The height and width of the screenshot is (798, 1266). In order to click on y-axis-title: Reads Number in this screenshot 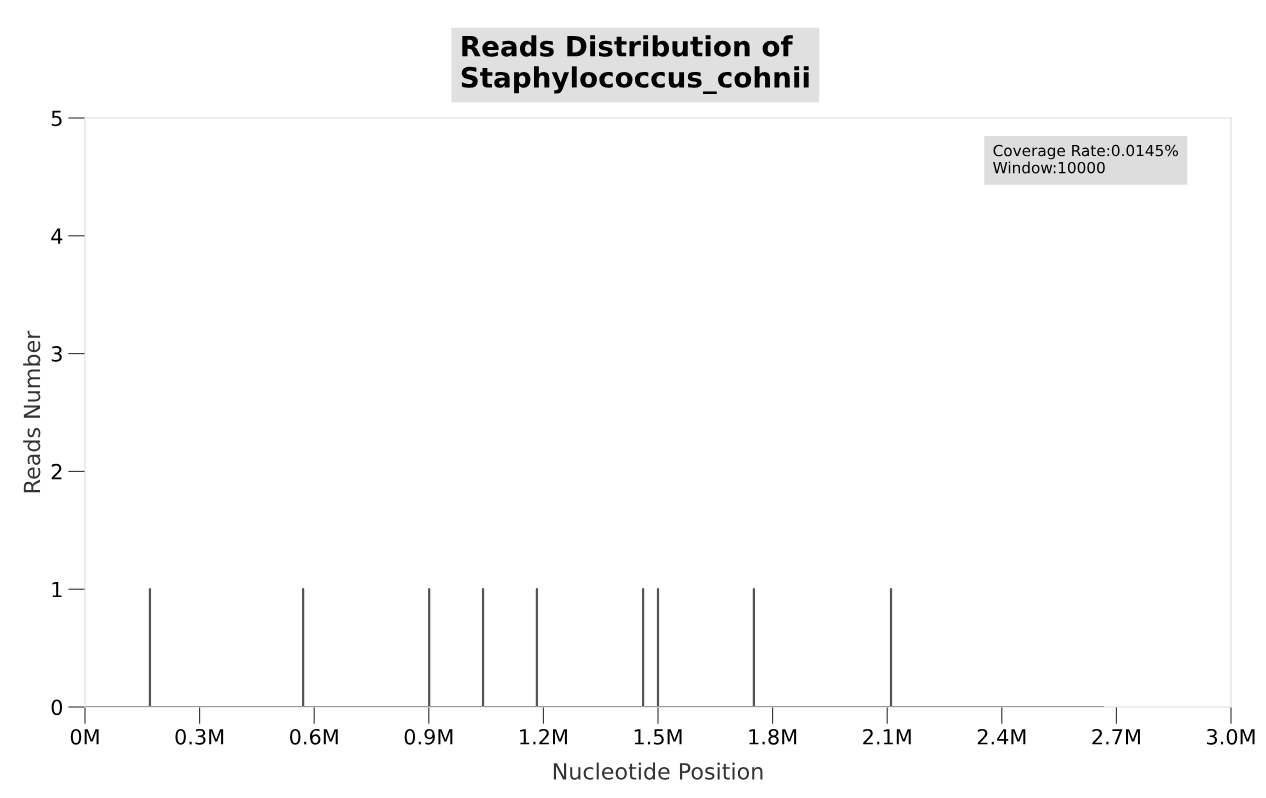, I will do `click(32, 411)`.